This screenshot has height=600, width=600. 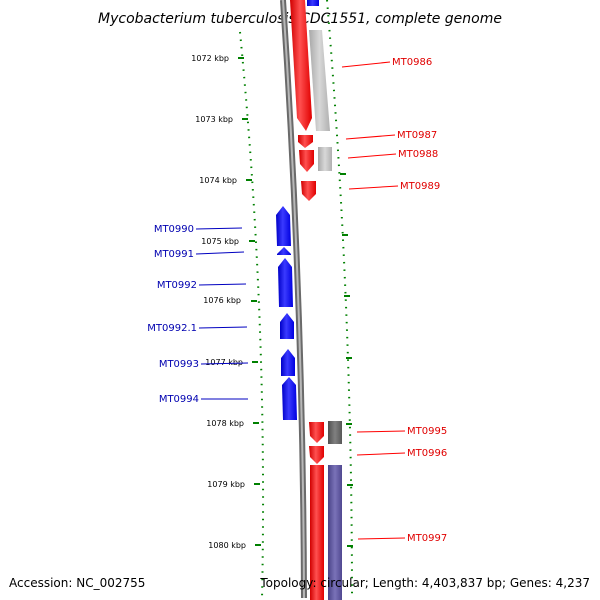 I want to click on gene-arrow-mt0994, so click(x=289, y=398).